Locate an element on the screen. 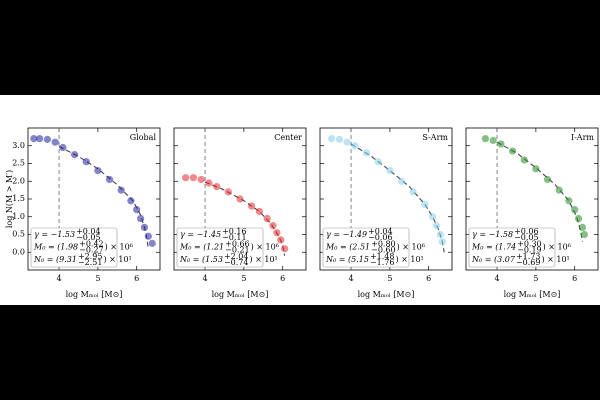 This screenshot has width=600, height=400. annotation-sub: −0.27 is located at coordinates (91, 250).